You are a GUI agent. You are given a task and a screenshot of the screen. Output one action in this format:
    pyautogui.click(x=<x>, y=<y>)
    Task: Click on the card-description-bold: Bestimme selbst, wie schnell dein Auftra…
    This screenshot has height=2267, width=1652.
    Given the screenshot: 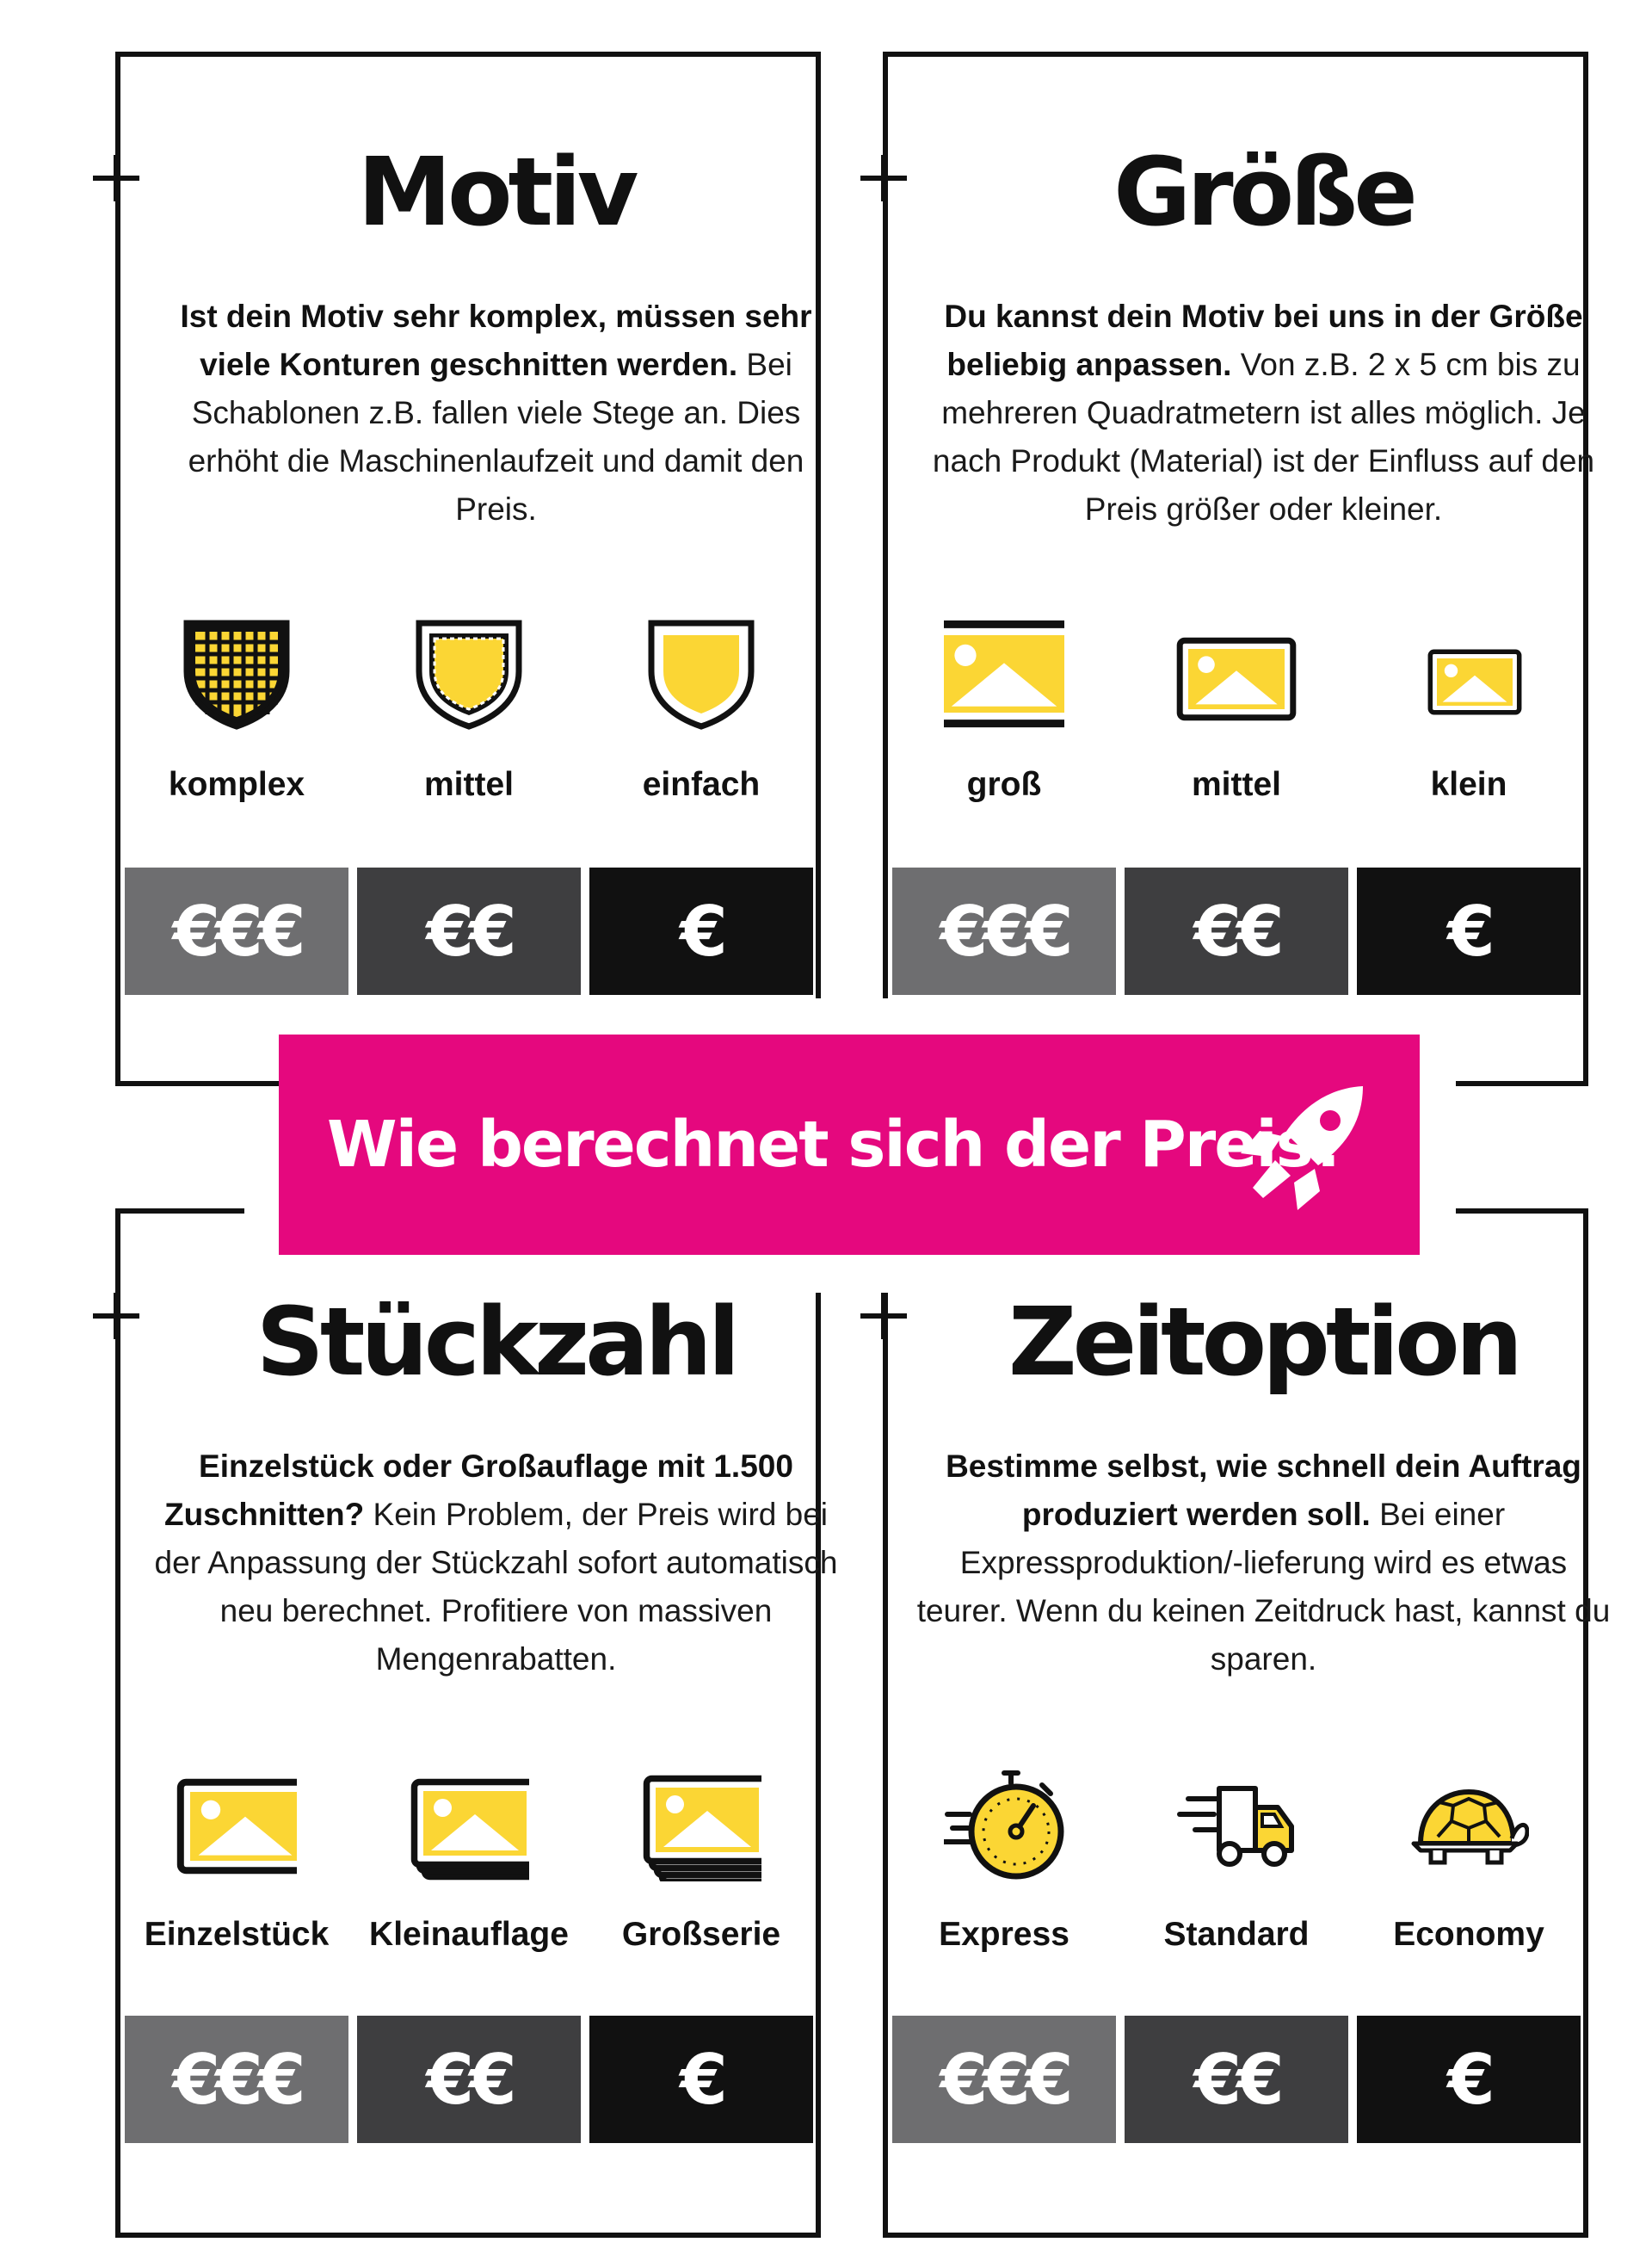 What is the action you would take?
    pyautogui.click(x=1263, y=1491)
    